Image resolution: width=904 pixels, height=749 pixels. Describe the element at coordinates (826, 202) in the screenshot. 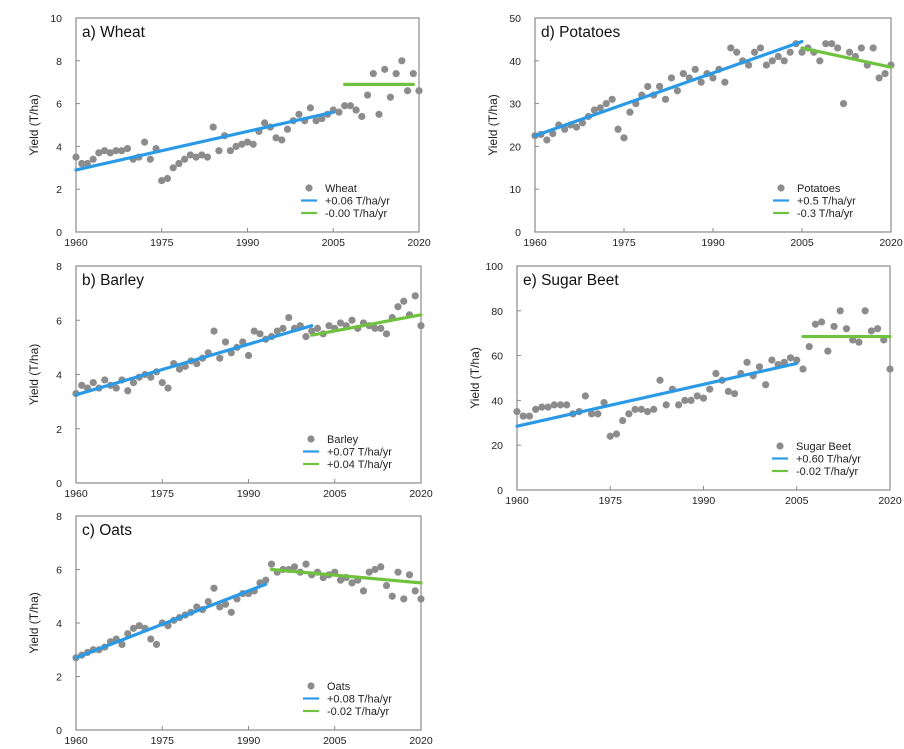

I see `legend-label: +0.5 T/ha/yr` at that location.